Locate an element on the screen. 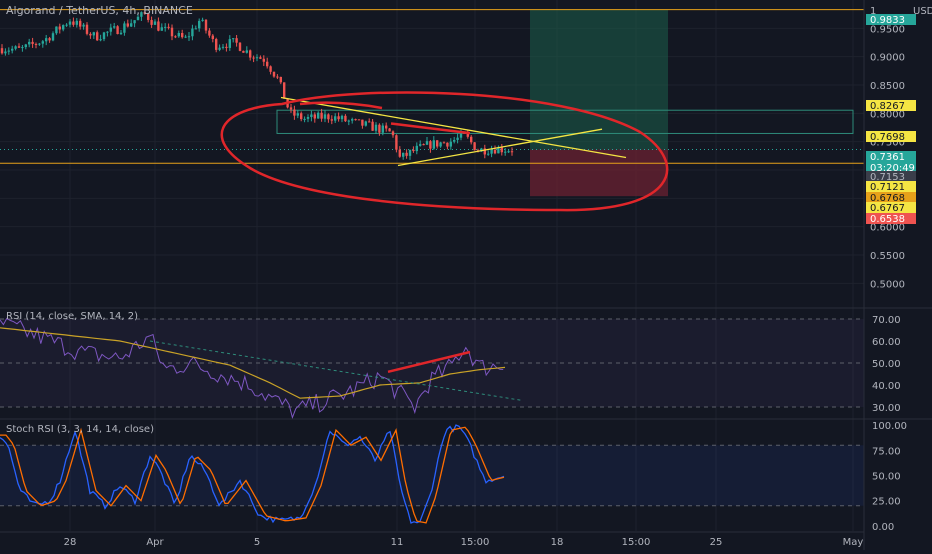 This screenshot has height=554, width=932. time-tick-label: 18 is located at coordinates (557, 542).